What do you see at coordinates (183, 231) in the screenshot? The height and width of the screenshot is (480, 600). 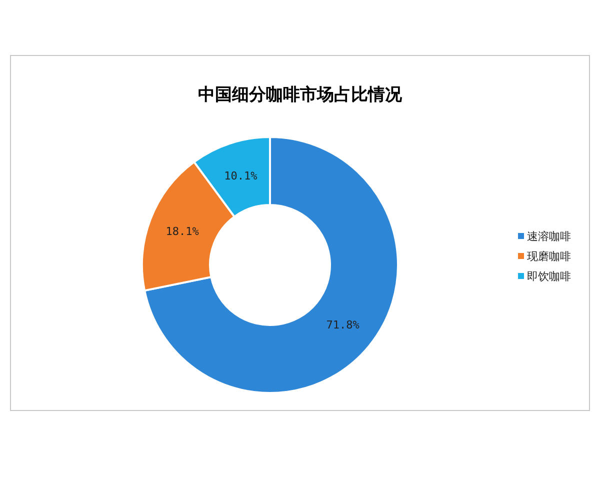 I see `data-label: 18.1%` at bounding box center [183, 231].